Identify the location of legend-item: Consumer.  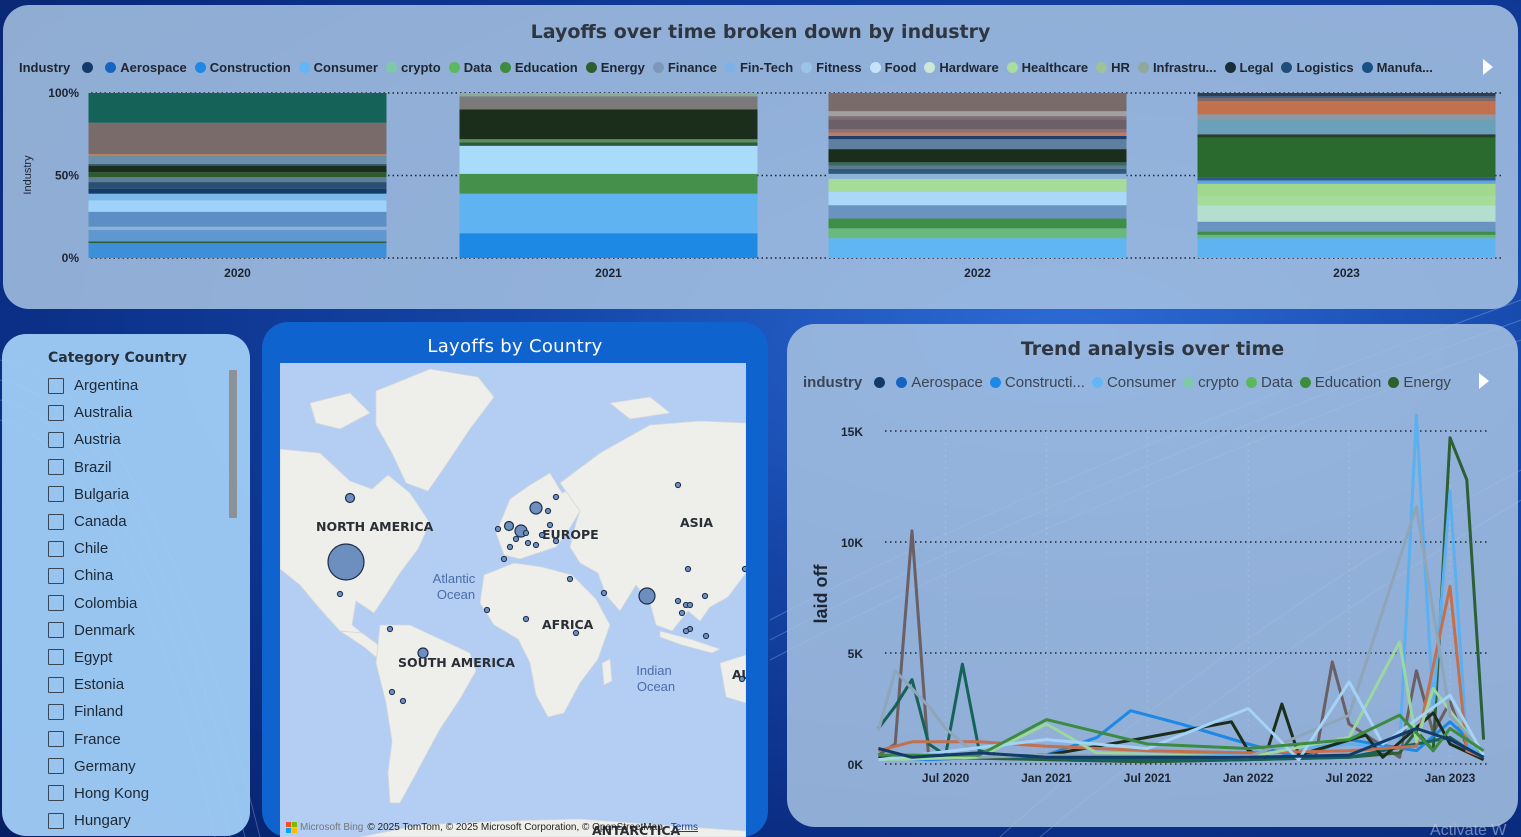
(1133, 382).